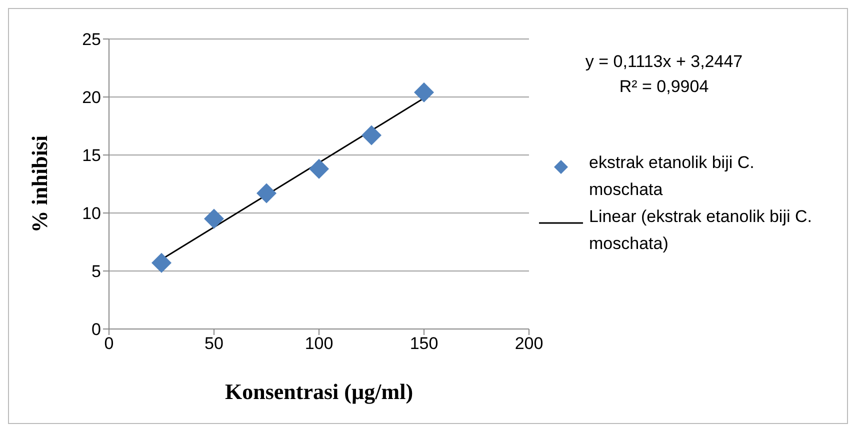 This screenshot has height=430, width=854. What do you see at coordinates (319, 344) in the screenshot?
I see `x-tick-label: 100` at bounding box center [319, 344].